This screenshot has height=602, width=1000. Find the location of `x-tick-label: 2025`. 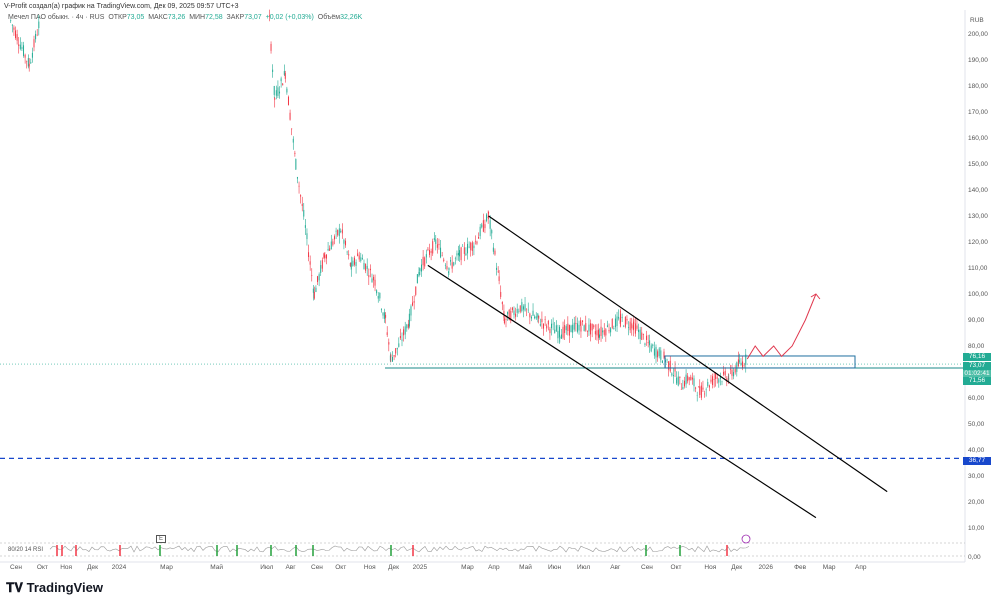

x-tick-label: 2025 is located at coordinates (420, 567).